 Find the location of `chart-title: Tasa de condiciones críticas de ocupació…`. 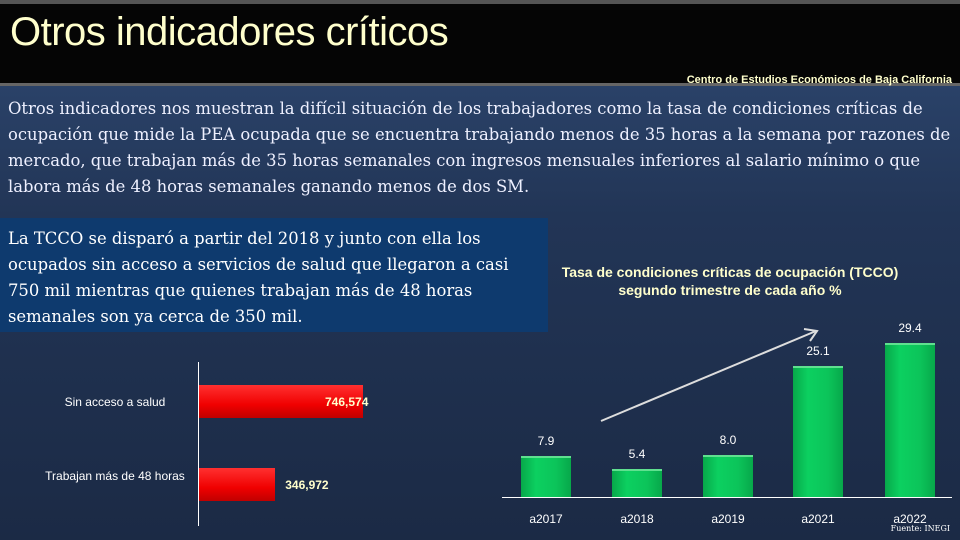

chart-title: Tasa de condiciones críticas de ocupació… is located at coordinates (730, 281).